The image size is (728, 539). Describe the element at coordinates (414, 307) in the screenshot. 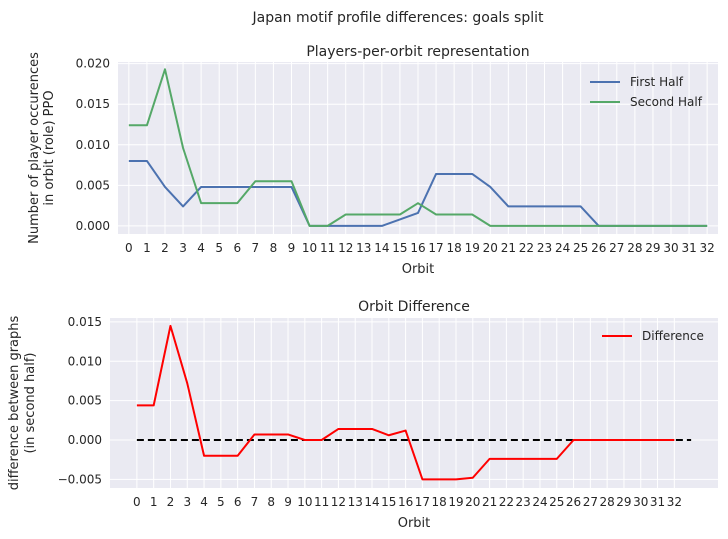

I see `chart-title: Orbit Difference` at that location.